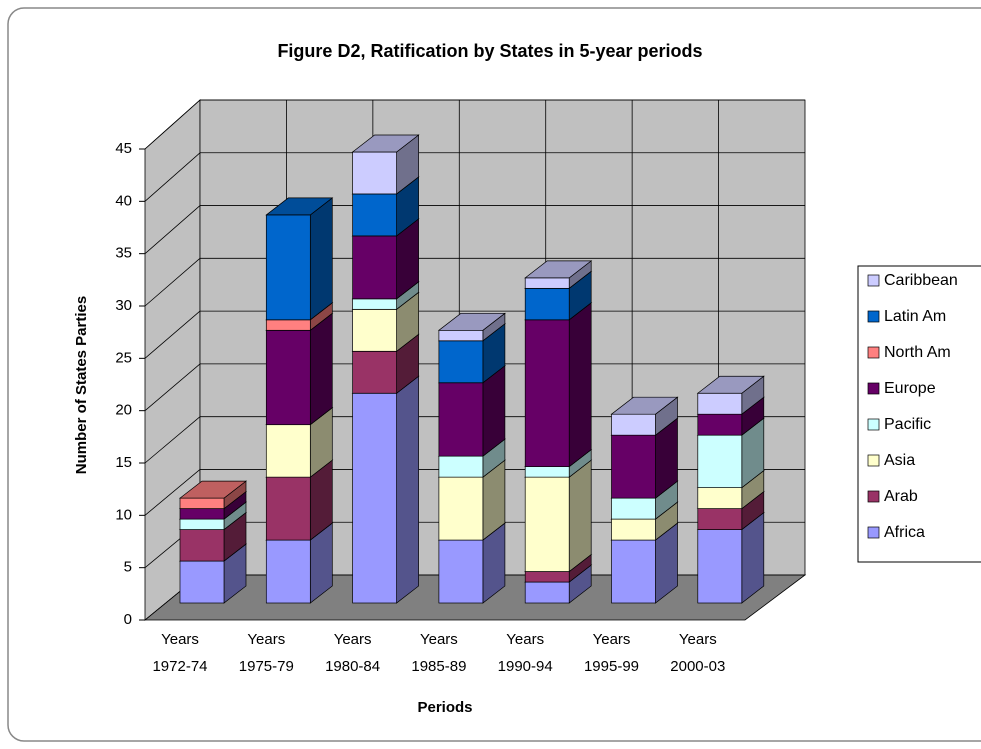 This screenshot has width=981, height=749. I want to click on x-tick-label: Years 1975-79, so click(266, 653).